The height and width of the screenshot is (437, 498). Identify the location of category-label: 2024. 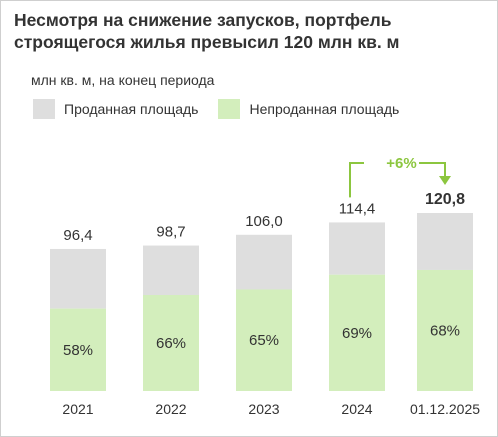
(356, 409).